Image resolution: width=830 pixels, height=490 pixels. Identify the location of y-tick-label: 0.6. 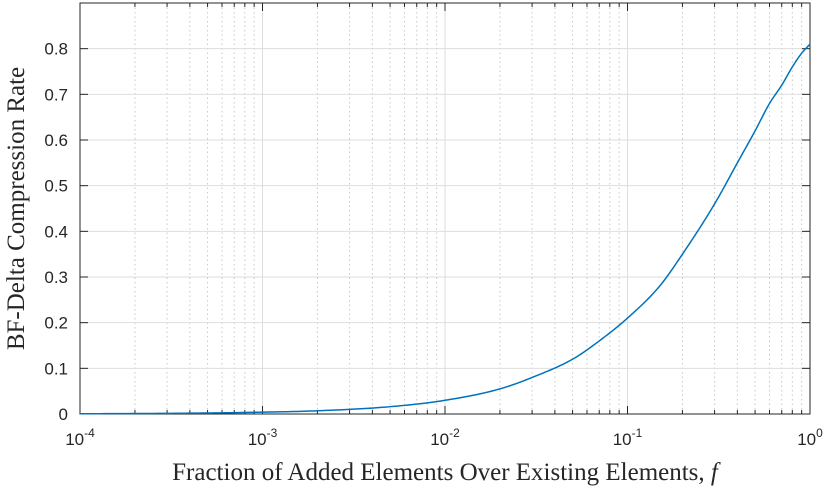
(56, 140).